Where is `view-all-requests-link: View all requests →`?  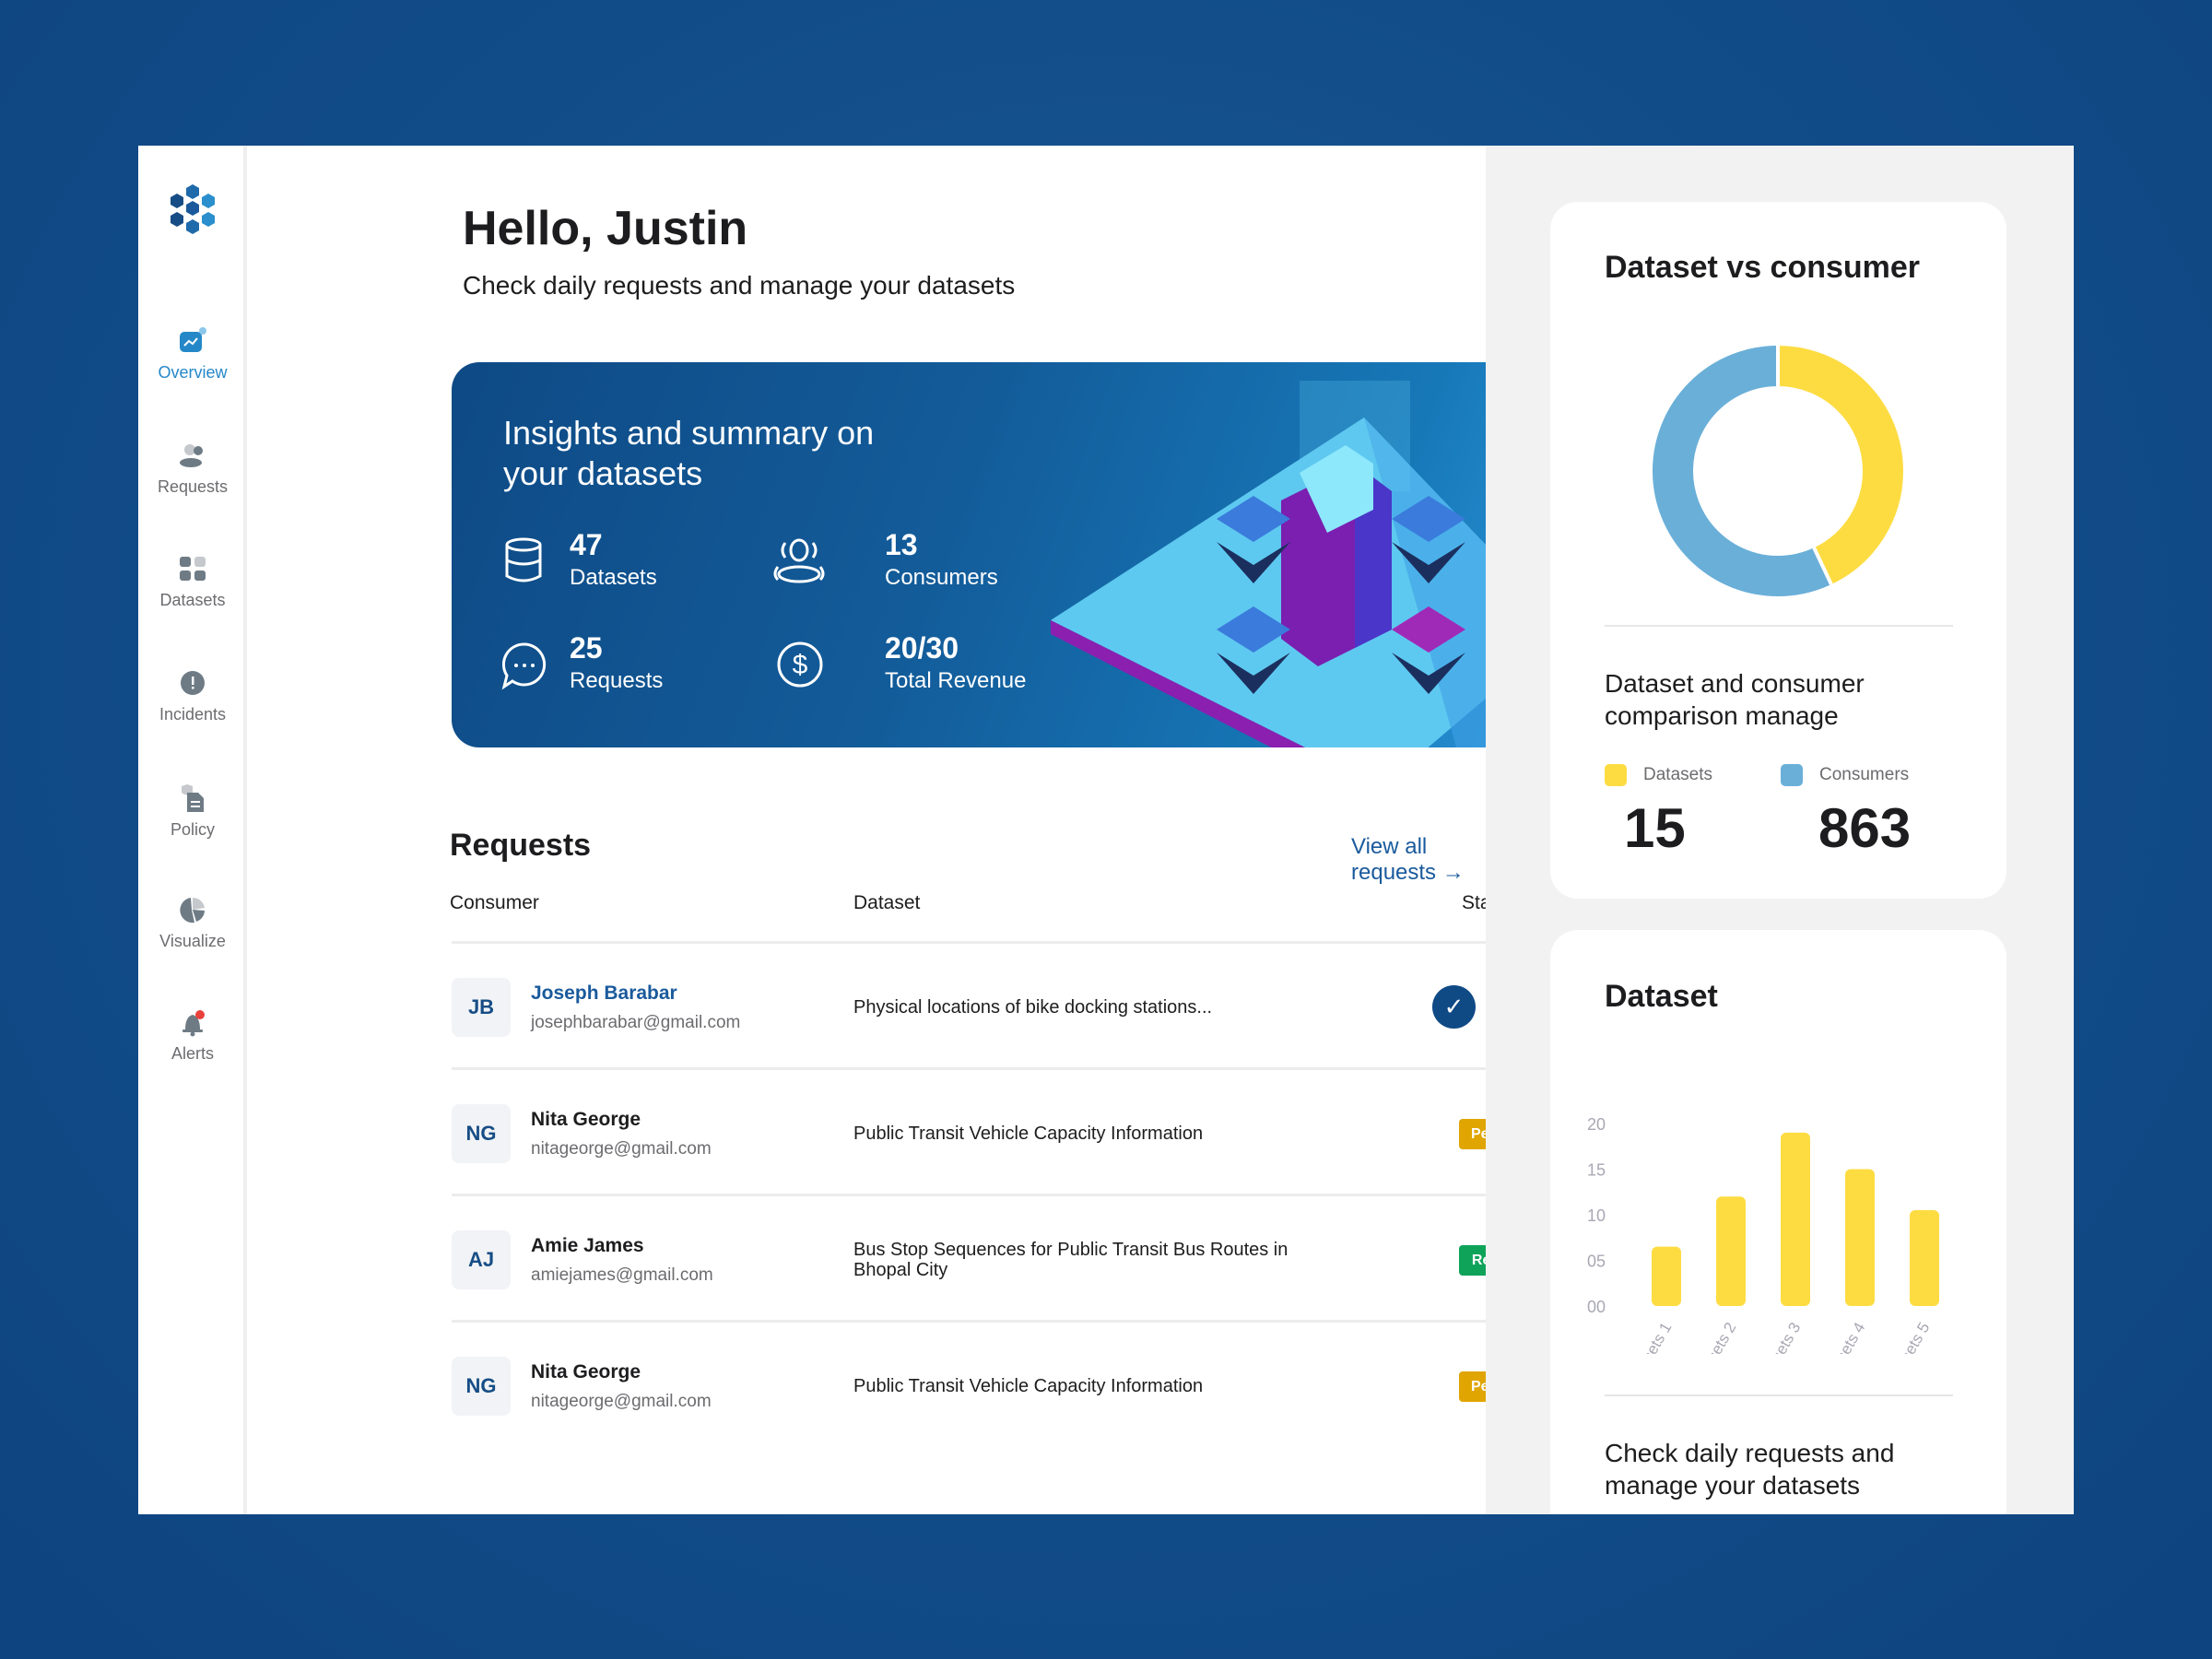 view-all-requests-link: View all requests → is located at coordinates (1418, 860).